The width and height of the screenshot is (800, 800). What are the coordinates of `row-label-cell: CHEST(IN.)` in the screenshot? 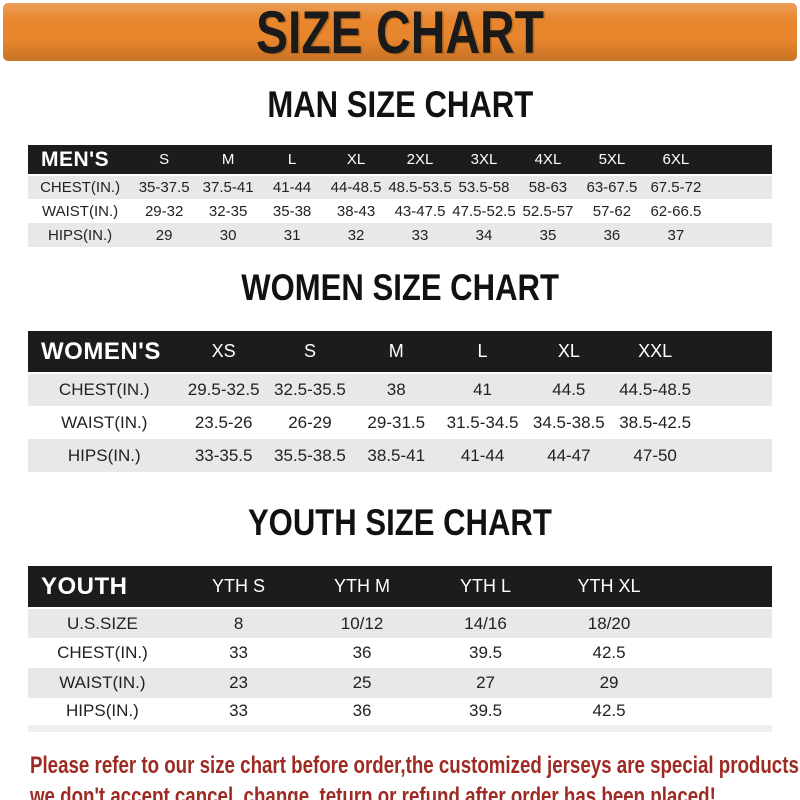 It's located at (102, 652).